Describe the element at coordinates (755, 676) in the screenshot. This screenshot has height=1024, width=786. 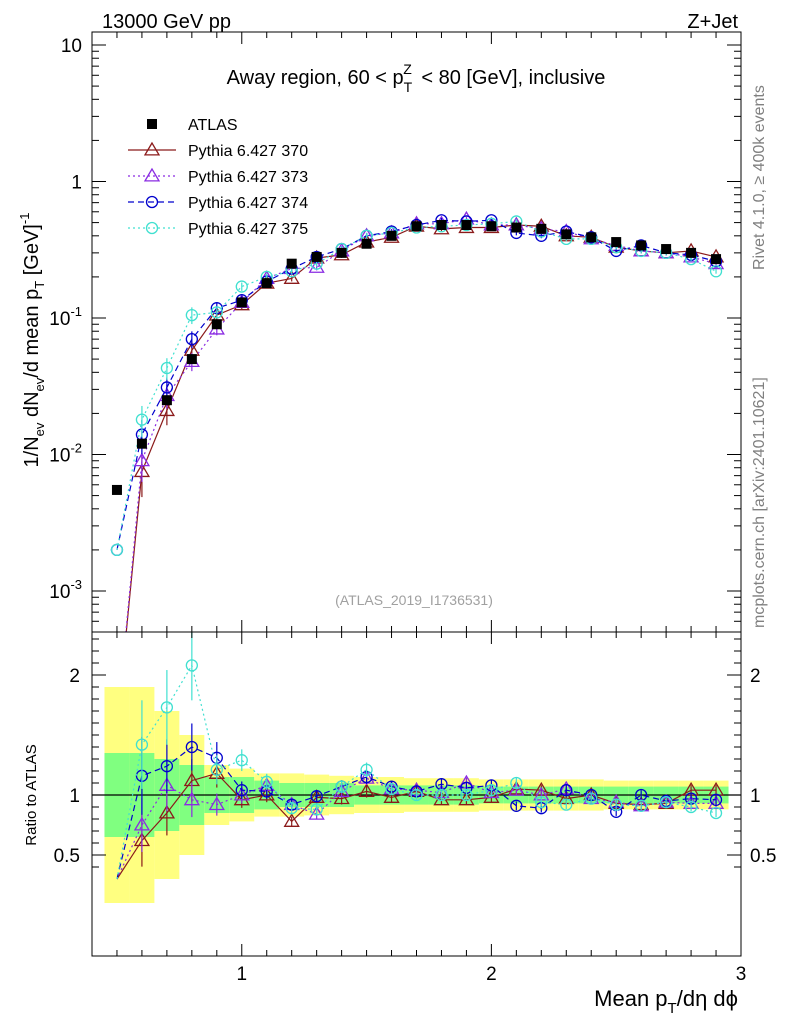
I see `ratio-tick-label-right: 2` at that location.